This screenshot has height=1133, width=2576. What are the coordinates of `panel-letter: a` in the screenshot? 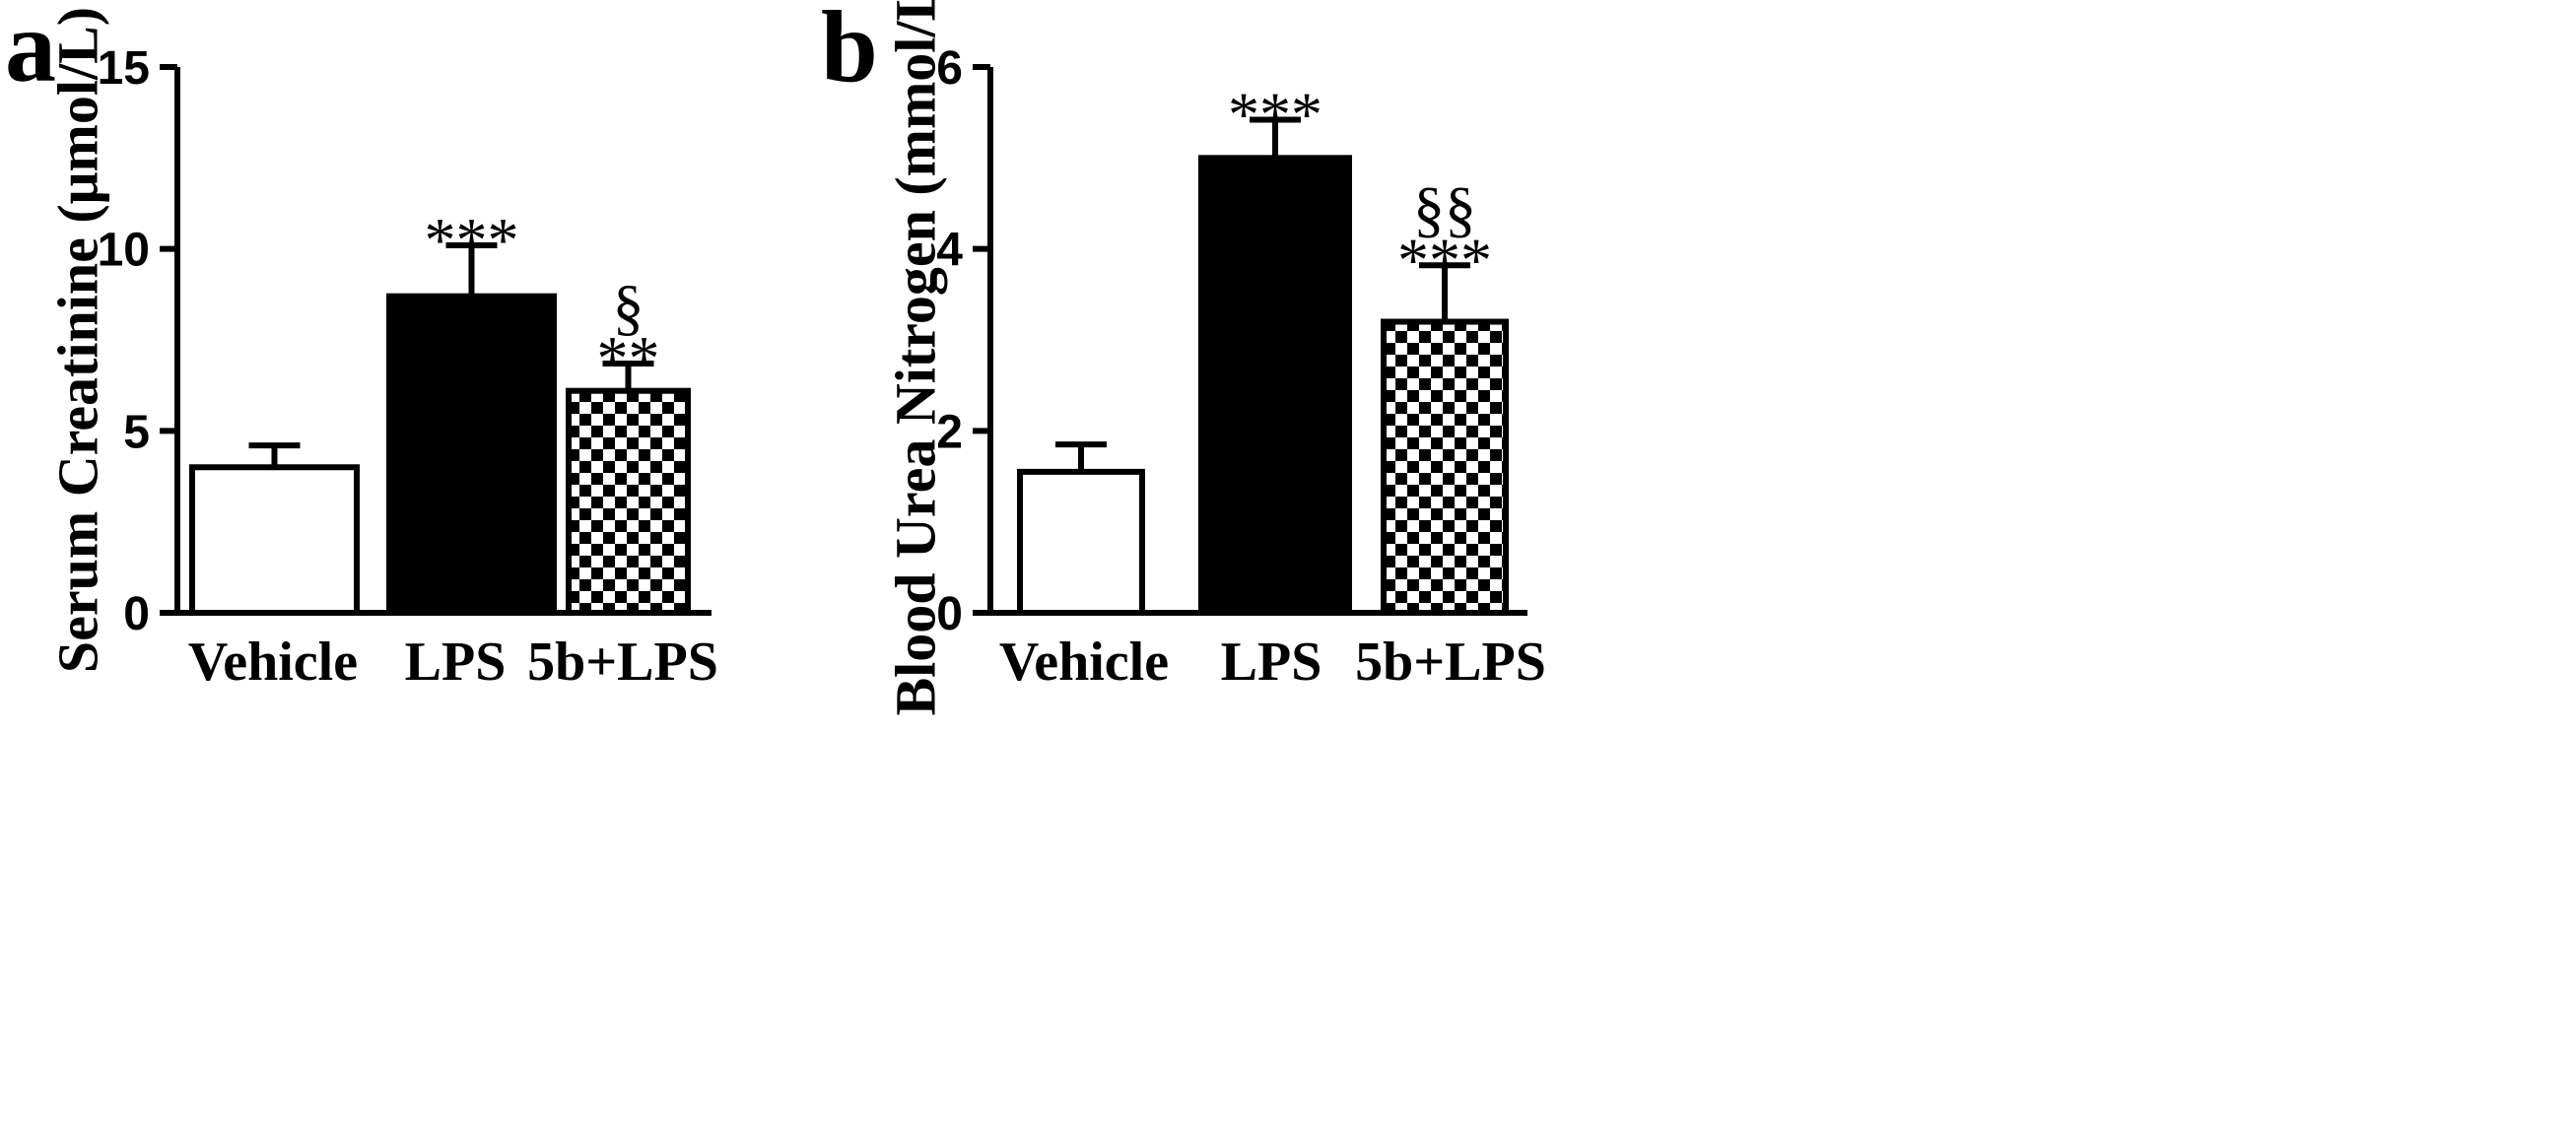 It's located at (30, 51).